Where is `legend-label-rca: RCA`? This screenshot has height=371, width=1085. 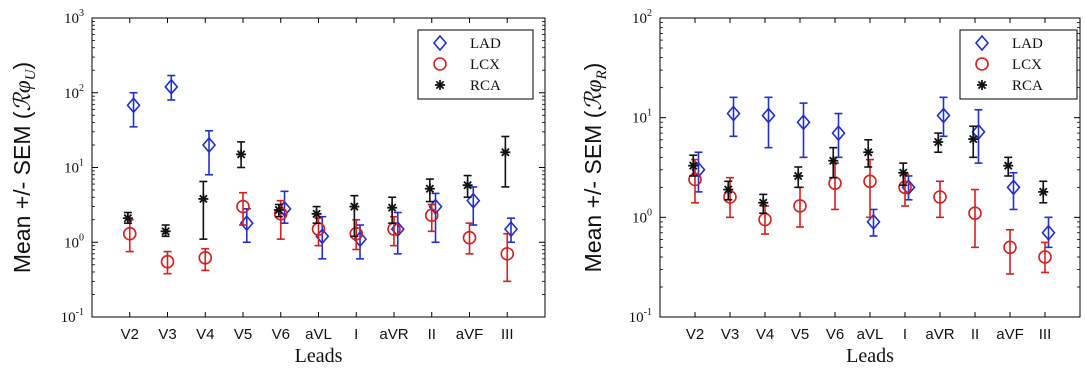 legend-label-rca: RCA is located at coordinates (1027, 86).